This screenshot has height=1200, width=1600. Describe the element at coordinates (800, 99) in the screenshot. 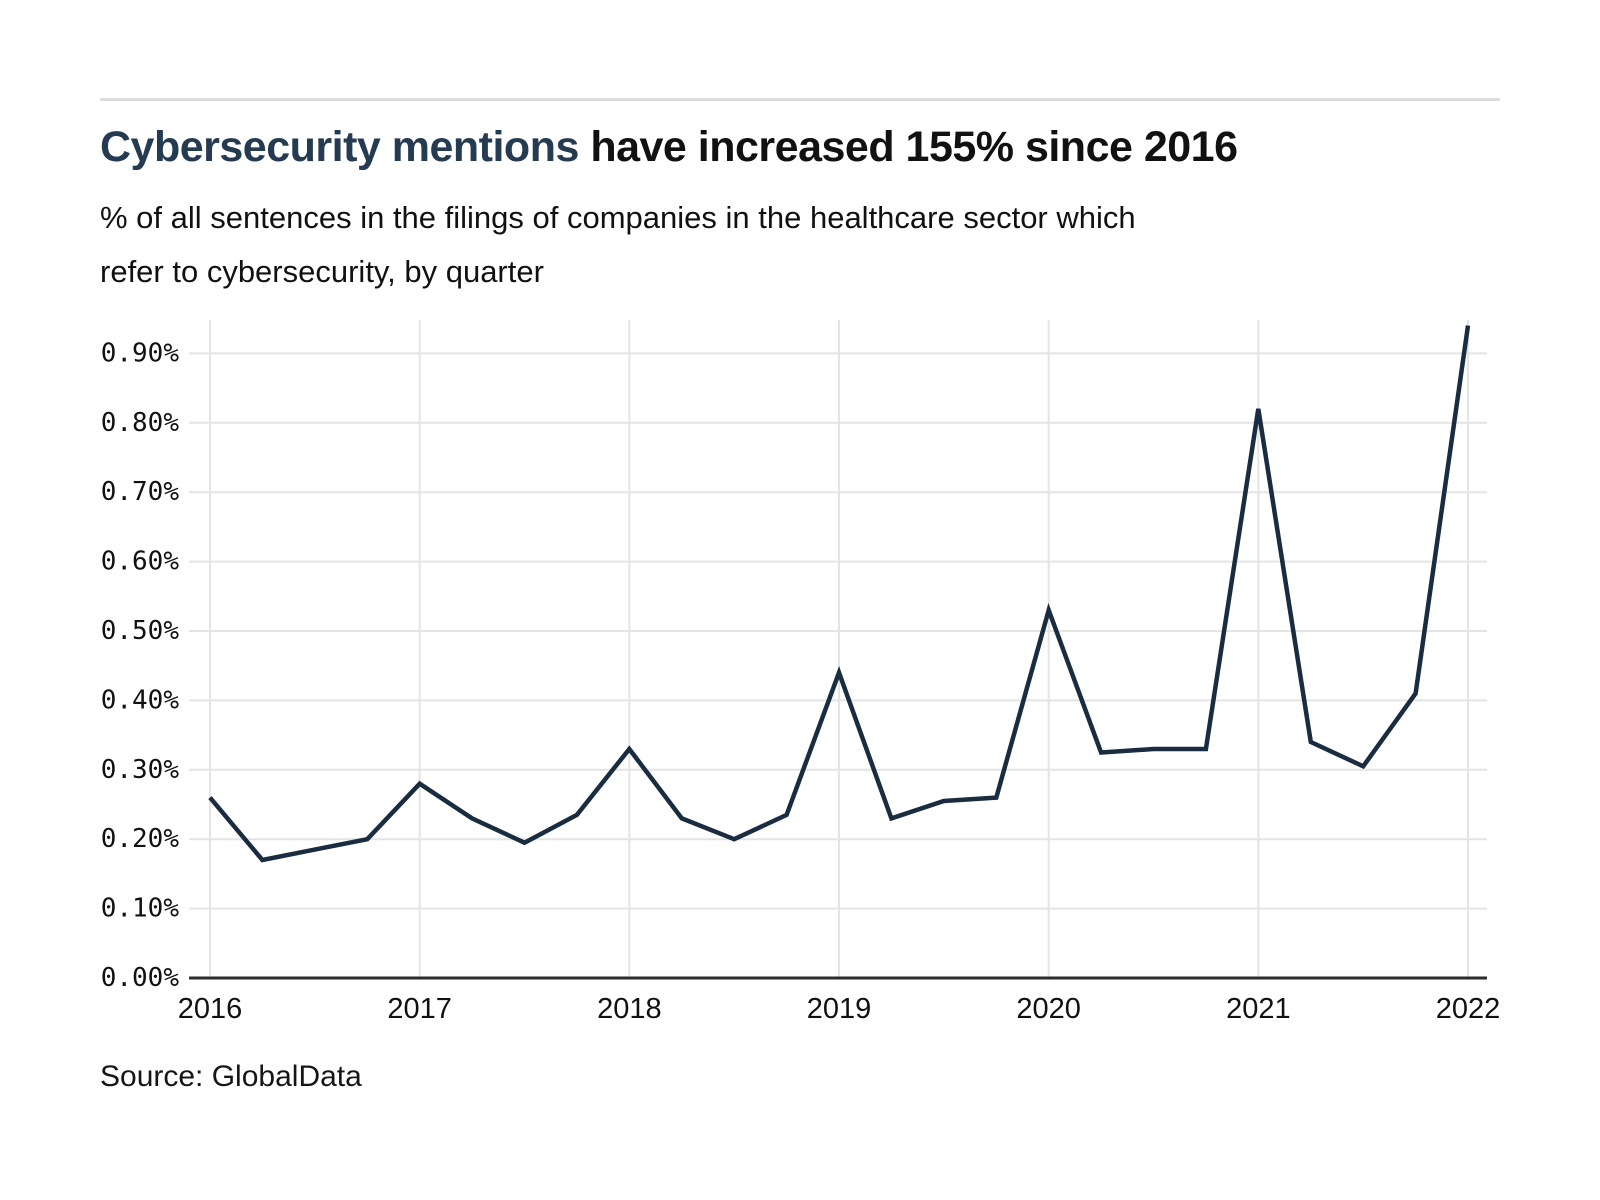

I see `top-divider` at that location.